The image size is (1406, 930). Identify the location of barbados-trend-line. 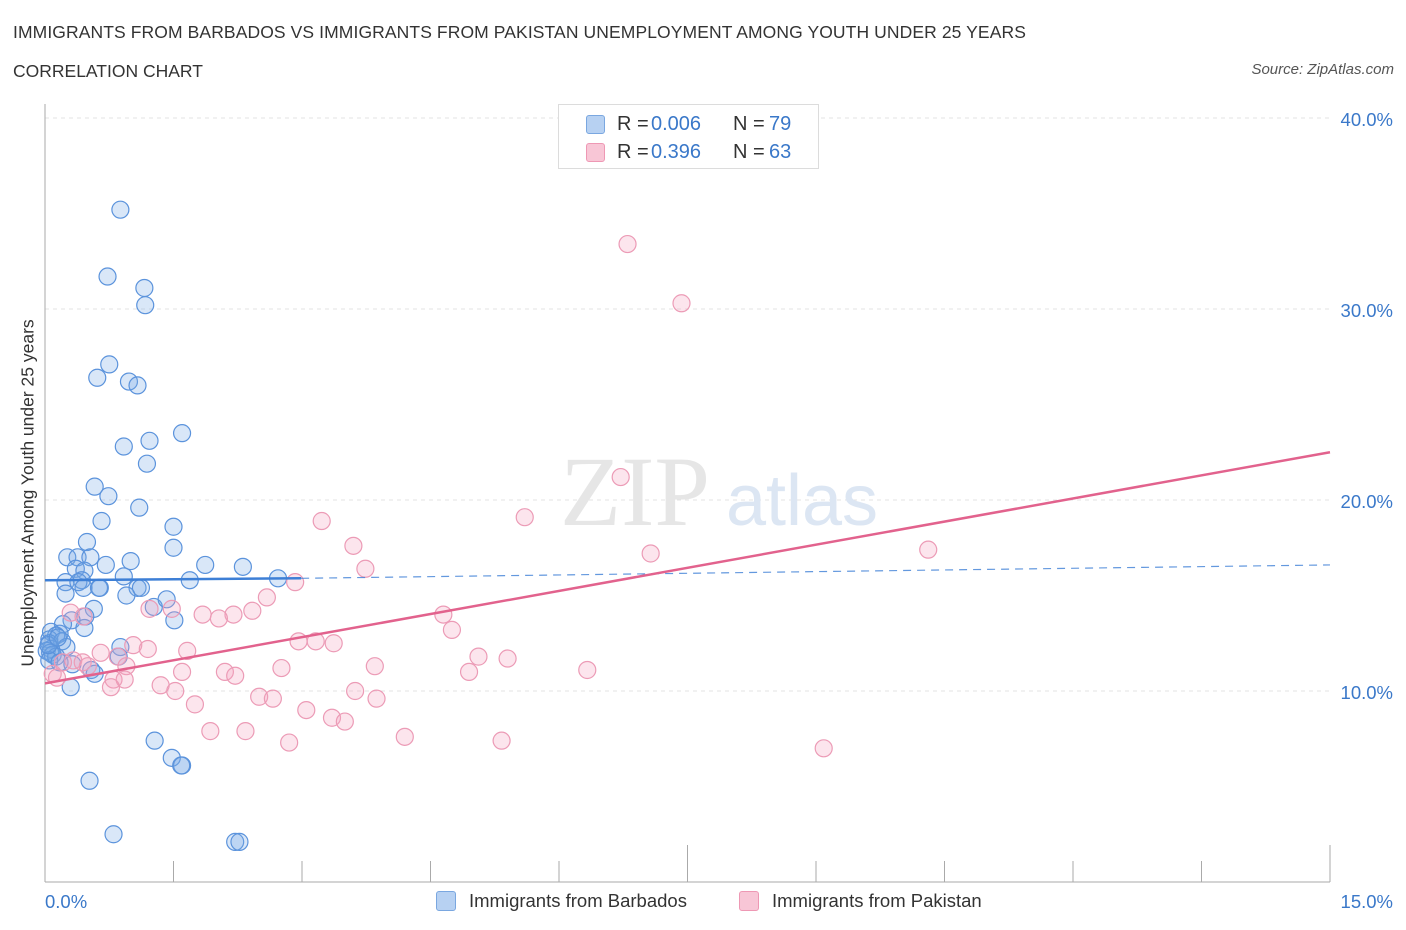
(173, 579).